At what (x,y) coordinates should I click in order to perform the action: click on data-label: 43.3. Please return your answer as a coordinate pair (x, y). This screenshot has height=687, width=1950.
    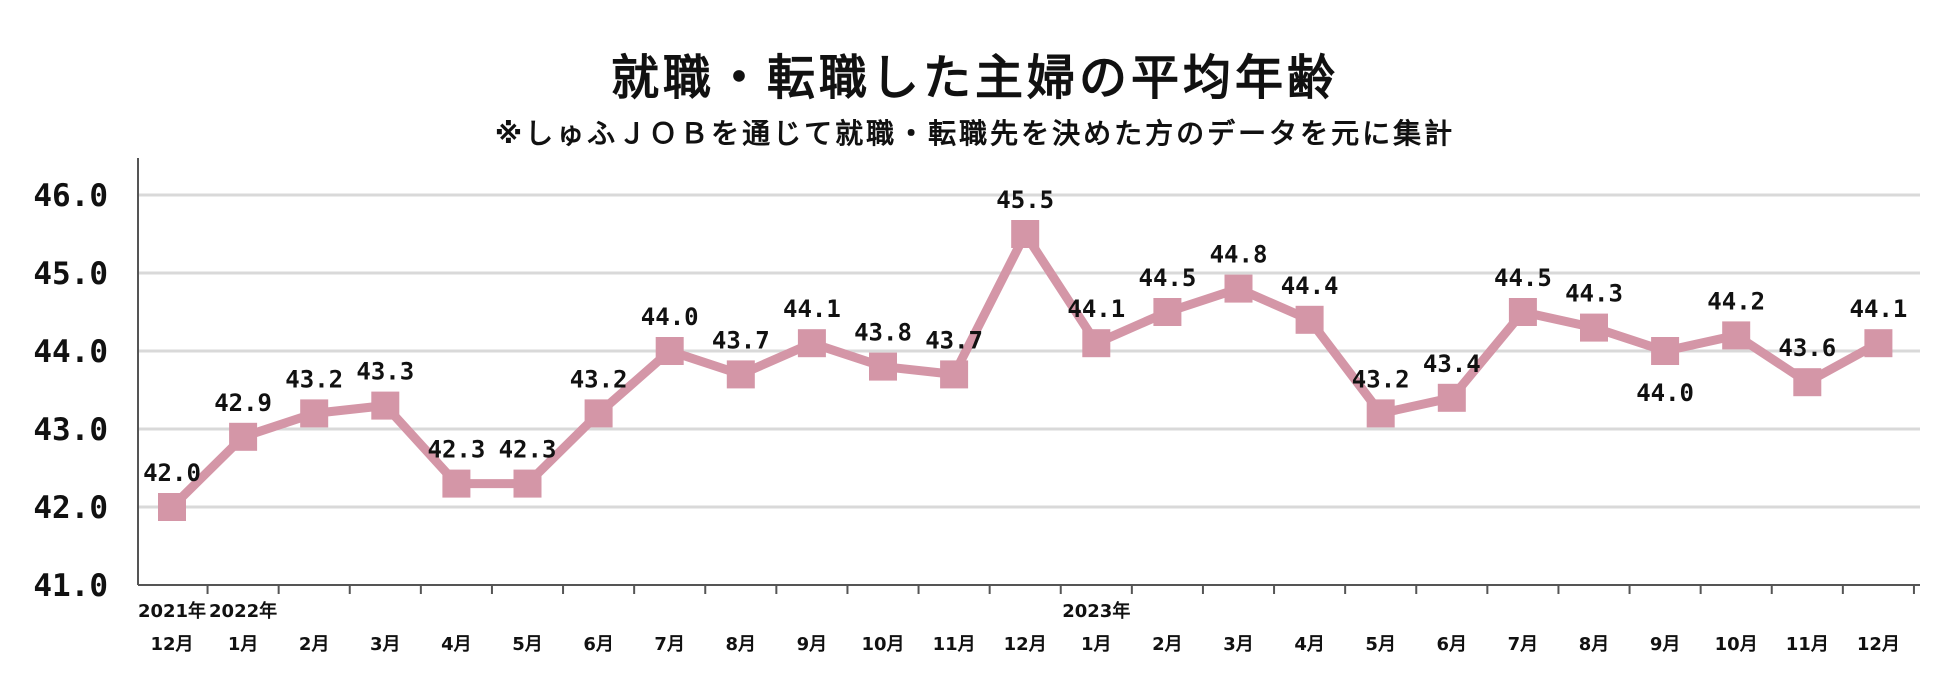
    Looking at the image, I should click on (385, 372).